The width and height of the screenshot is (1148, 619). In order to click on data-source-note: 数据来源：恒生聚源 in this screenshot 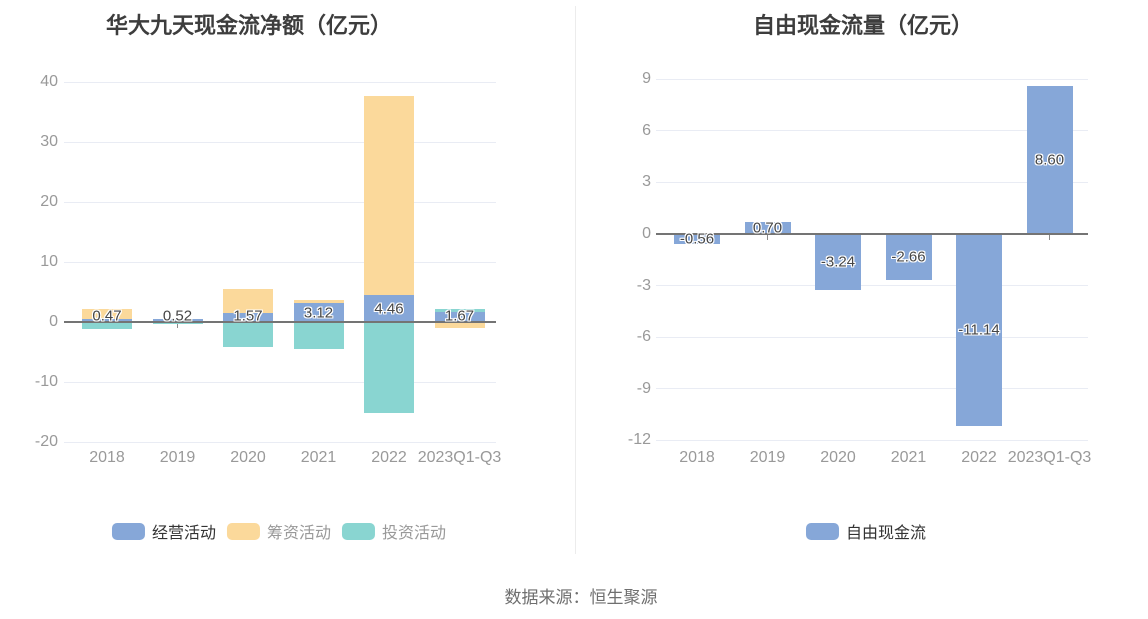, I will do `click(581, 597)`.